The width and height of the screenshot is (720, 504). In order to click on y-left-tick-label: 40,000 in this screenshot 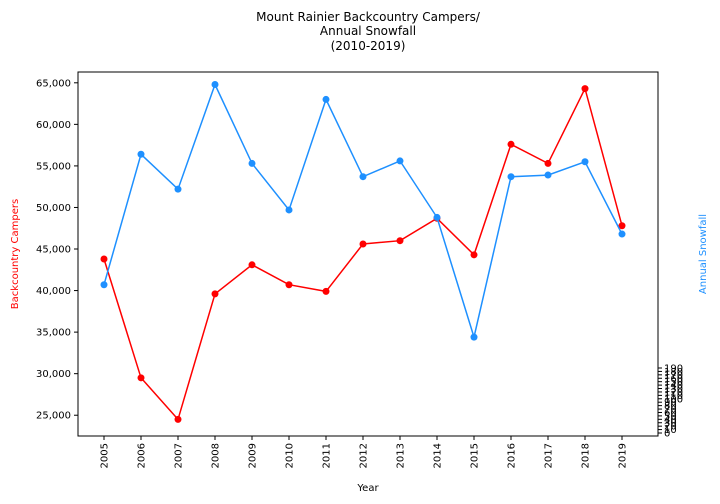, I will do `click(53, 291)`.